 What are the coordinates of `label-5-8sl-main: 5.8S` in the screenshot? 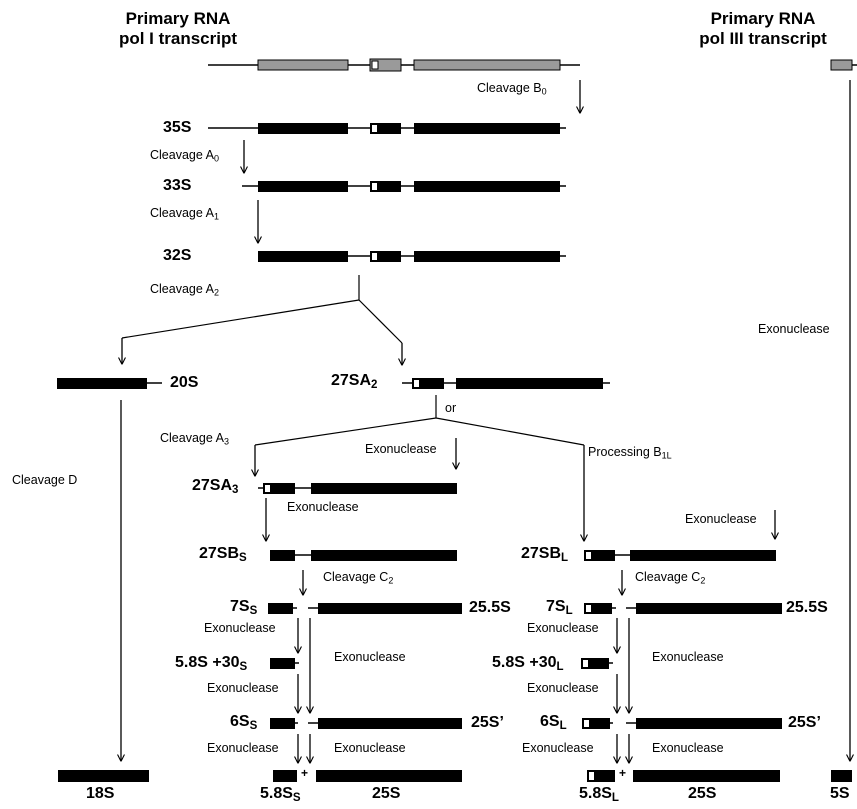 It's located at (595, 793).